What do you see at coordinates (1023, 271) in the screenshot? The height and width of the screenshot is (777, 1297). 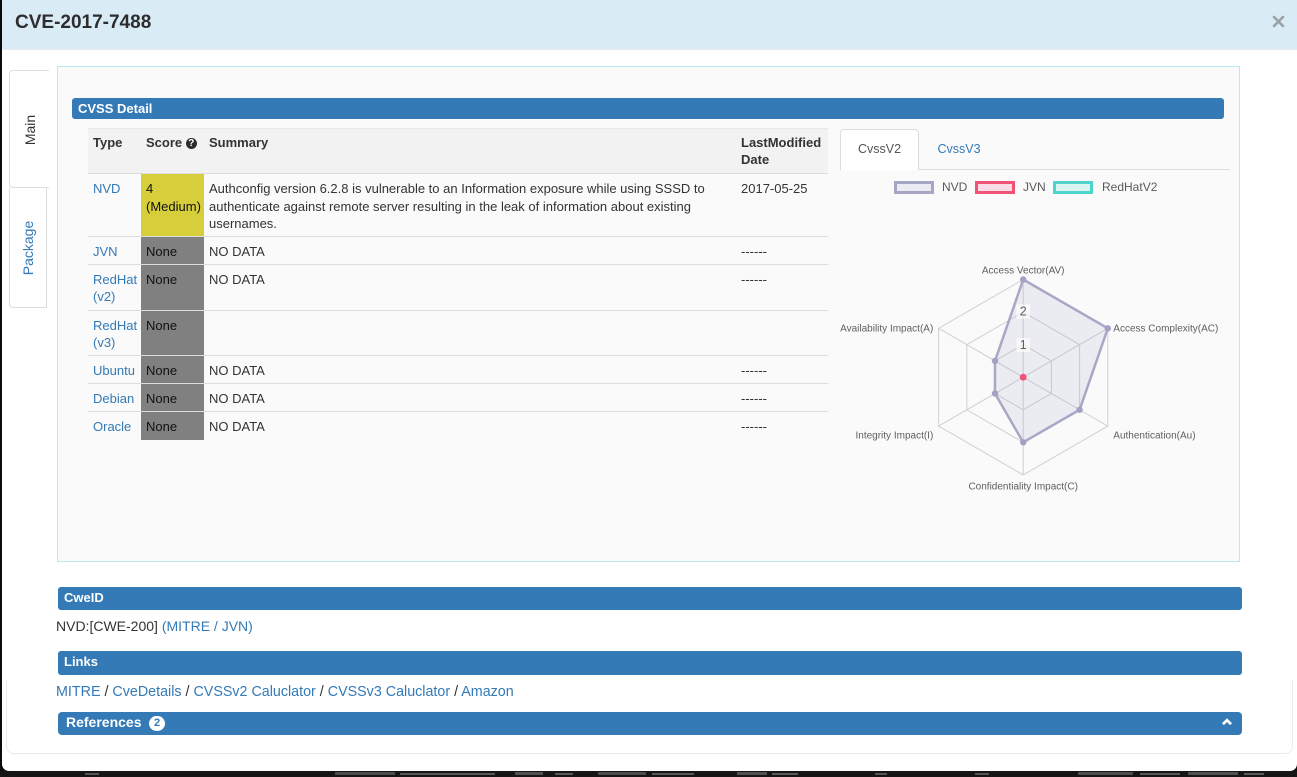 I see `svg-text: Access Vector(AV)` at bounding box center [1023, 271].